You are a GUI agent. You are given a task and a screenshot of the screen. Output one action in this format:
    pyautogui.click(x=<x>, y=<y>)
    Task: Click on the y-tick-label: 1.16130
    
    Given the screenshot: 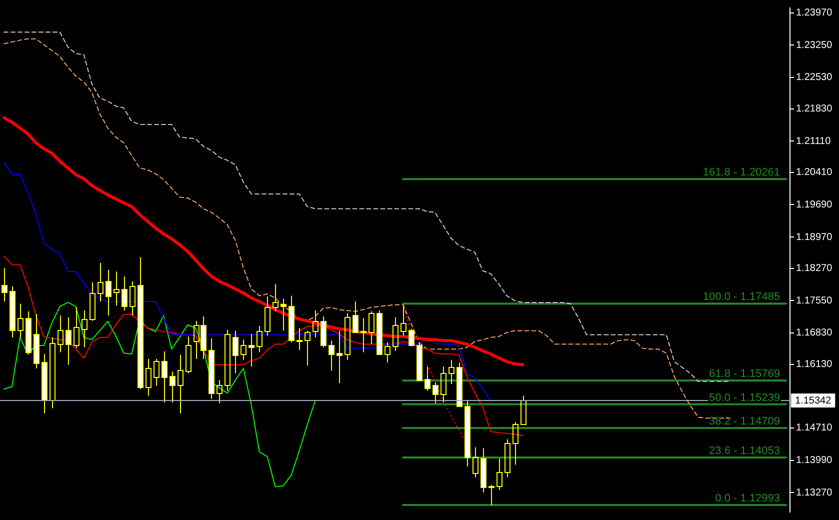 What is the action you would take?
    pyautogui.click(x=814, y=364)
    